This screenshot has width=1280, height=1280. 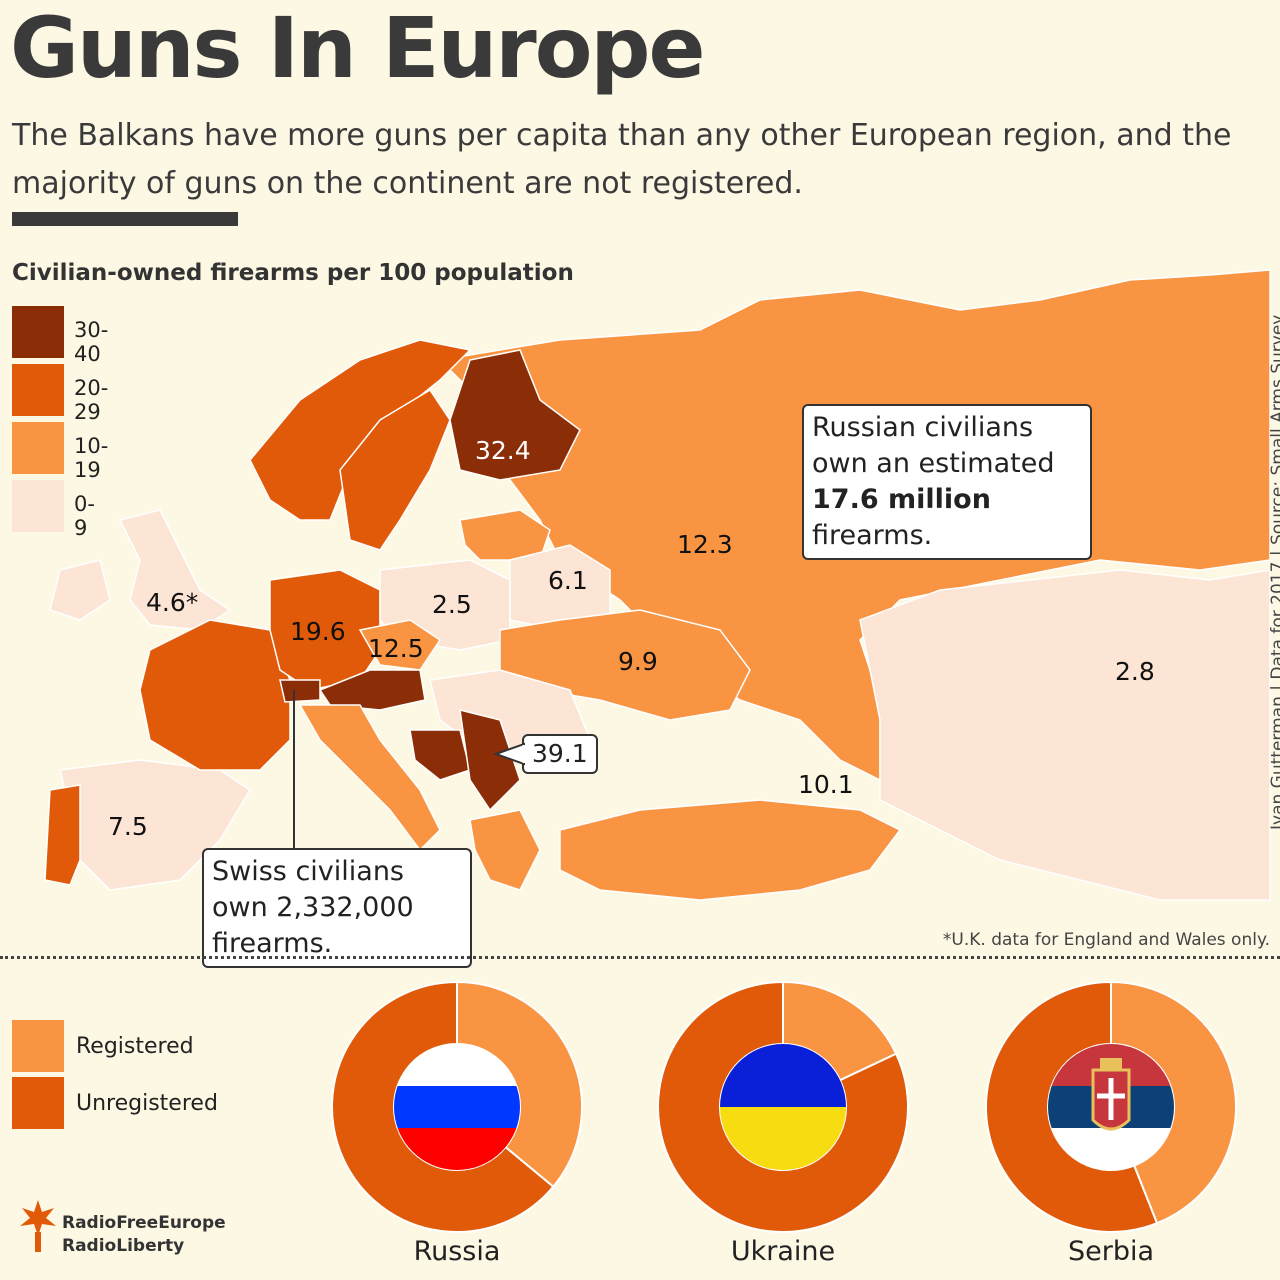 I want to click on section-divider, so click(x=640, y=957).